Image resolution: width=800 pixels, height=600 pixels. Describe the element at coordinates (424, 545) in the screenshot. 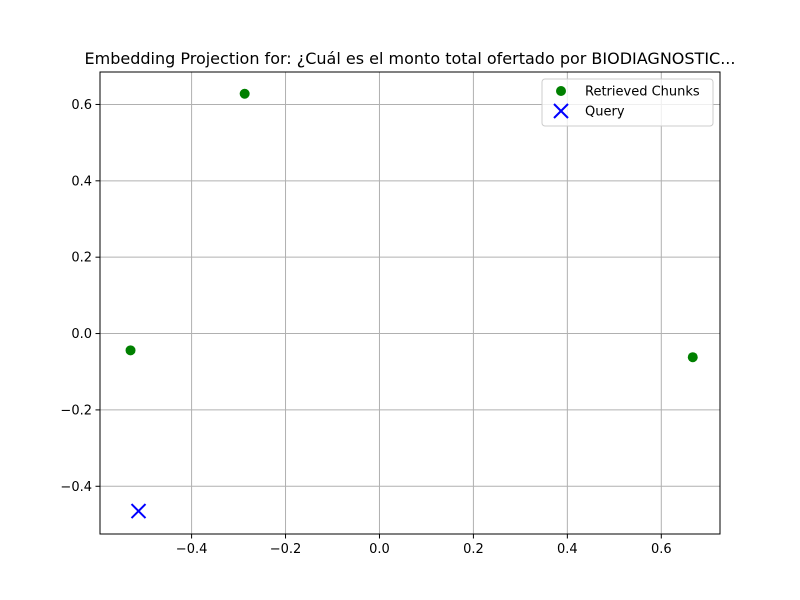

I see `x-axis: −0.4 −0.2 0.0 0.2 0.4 0.6` at that location.